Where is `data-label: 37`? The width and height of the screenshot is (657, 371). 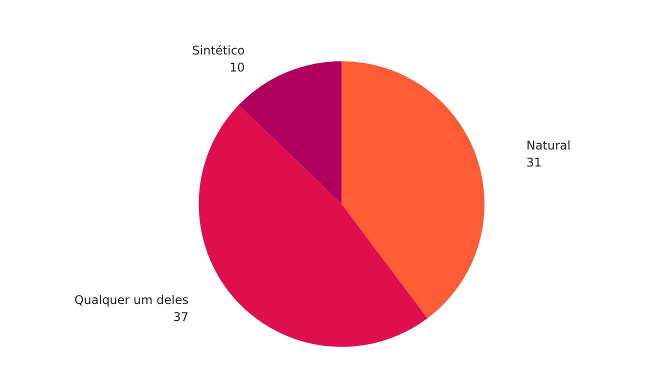
data-label: 37 is located at coordinates (180, 317).